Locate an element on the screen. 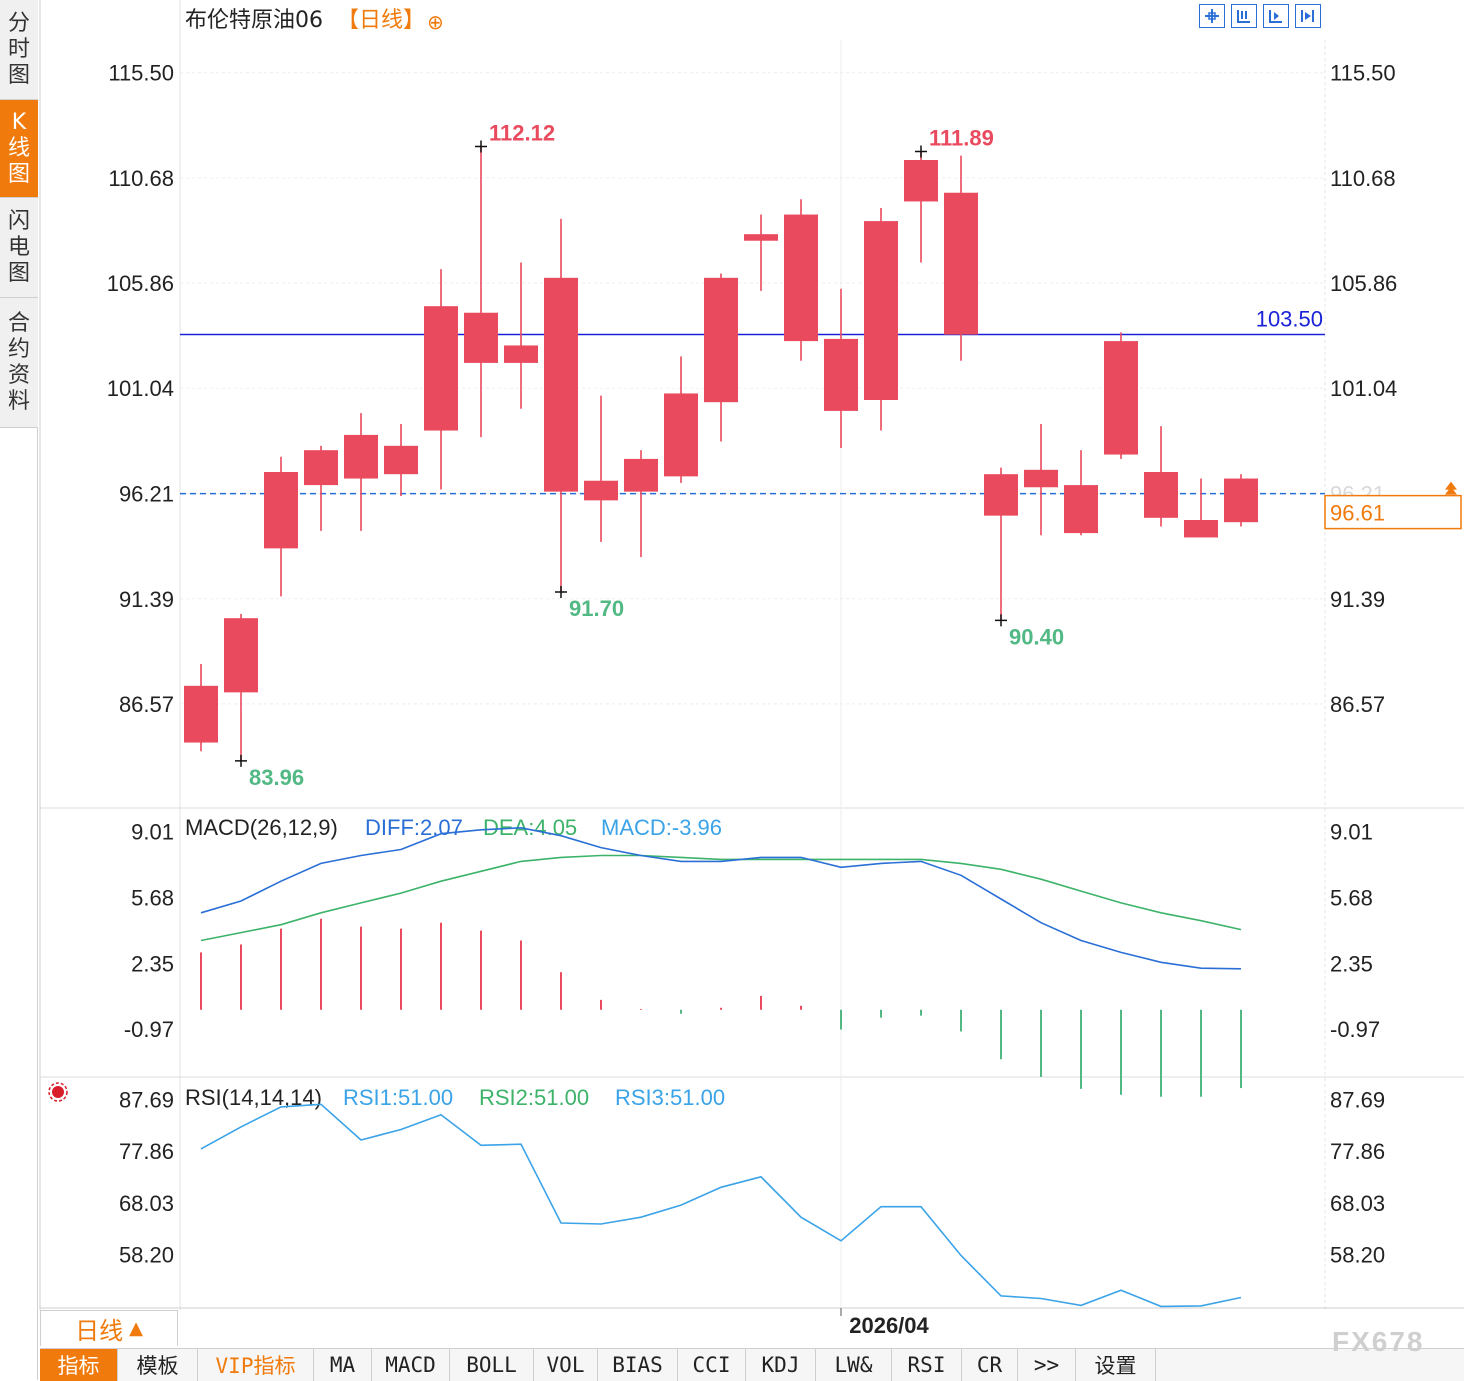 The image size is (1464, 1381). rsi-tick-label-right: 68.03 is located at coordinates (1357, 1203).